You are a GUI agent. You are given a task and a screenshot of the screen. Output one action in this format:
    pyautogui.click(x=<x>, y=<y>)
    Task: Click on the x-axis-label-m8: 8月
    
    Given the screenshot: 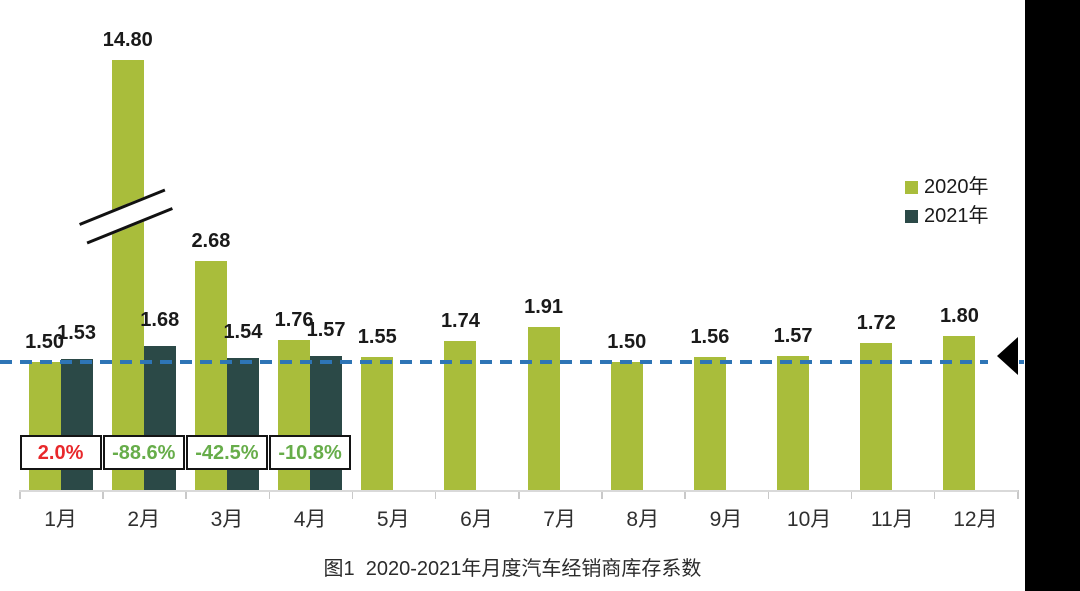 What is the action you would take?
    pyautogui.click(x=643, y=519)
    